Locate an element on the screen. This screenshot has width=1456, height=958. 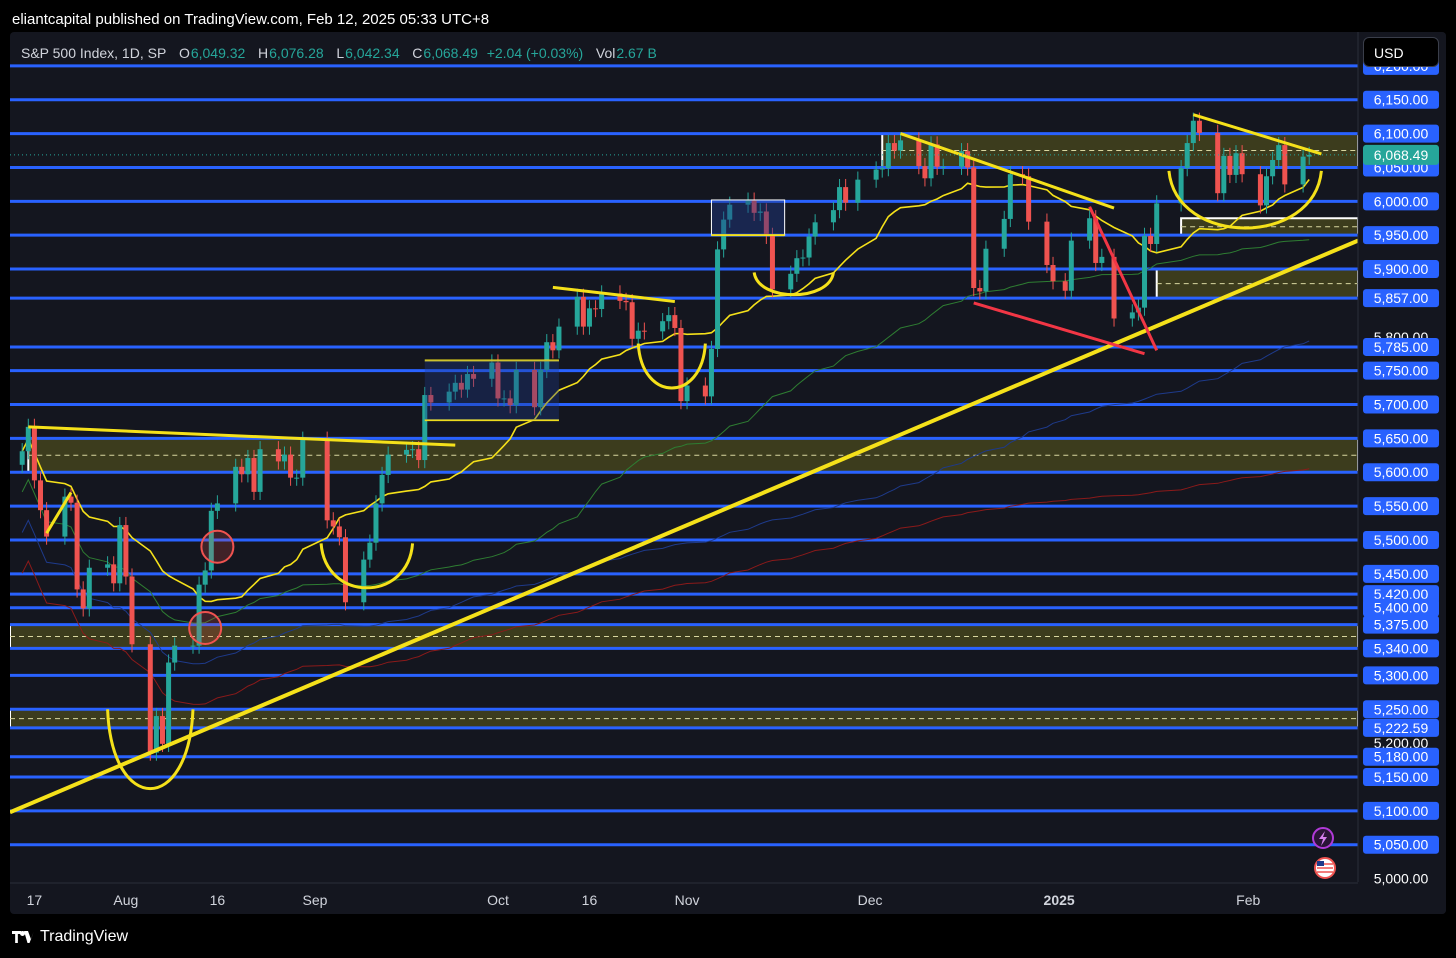
price-tick-label: 5,340.00 is located at coordinates (1401, 648).